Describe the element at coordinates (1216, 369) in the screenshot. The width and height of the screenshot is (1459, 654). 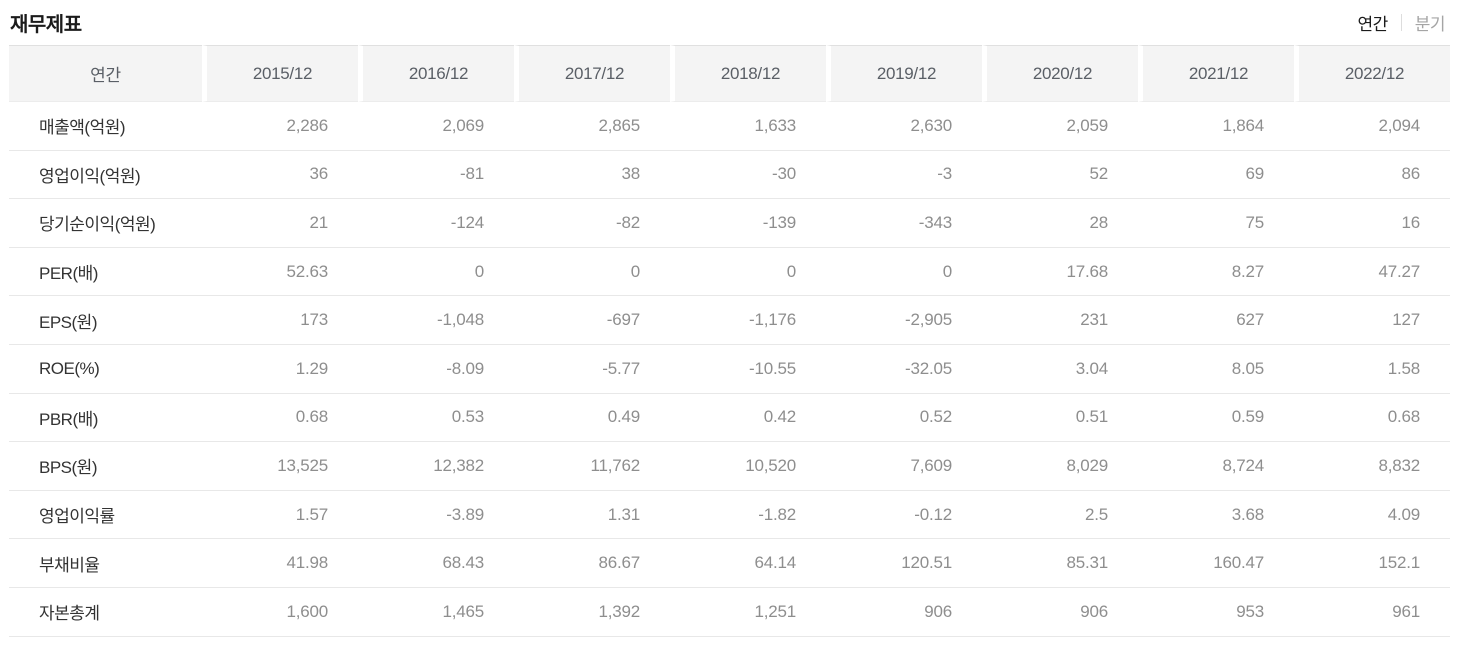
I see `cell-value: 8.05` at that location.